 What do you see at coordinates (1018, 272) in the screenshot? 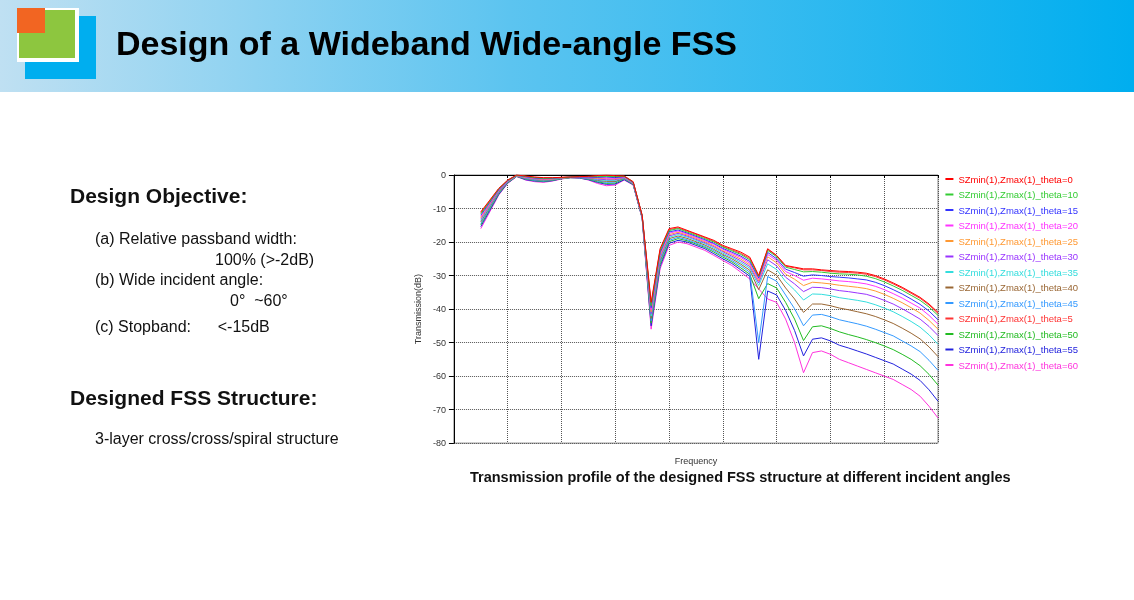
I see `legend-label: SZmin(1),Zmax(1)_theta=35` at bounding box center [1018, 272].